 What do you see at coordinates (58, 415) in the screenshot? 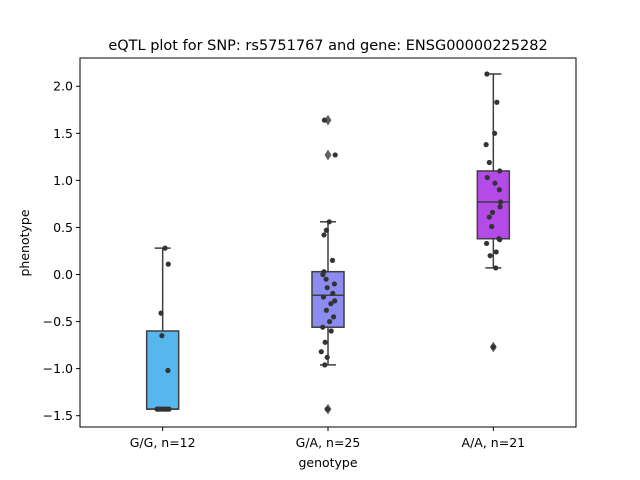
I see `y-tick-label: −1.5` at bounding box center [58, 415].